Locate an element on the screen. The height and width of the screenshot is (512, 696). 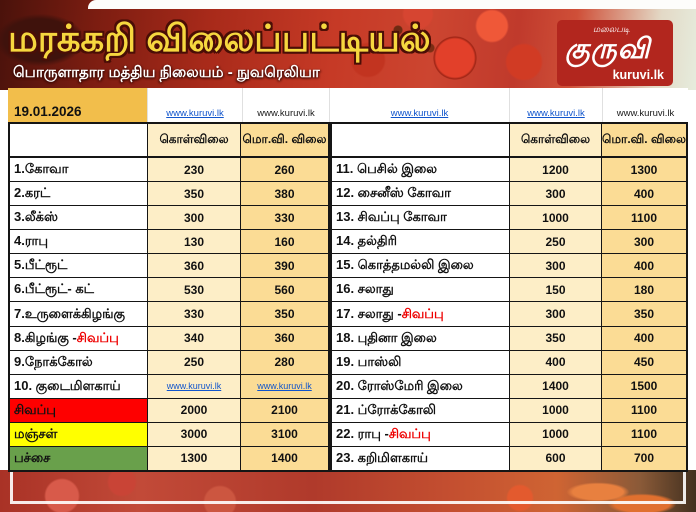
retail-price: 180 is located at coordinates (644, 290).